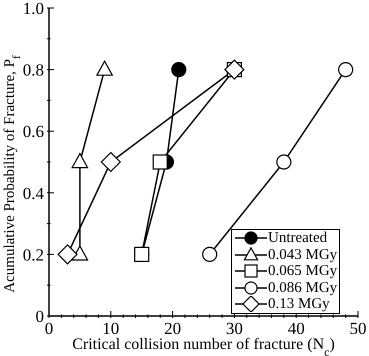  I want to click on x-tick-label: 30, so click(234, 328).